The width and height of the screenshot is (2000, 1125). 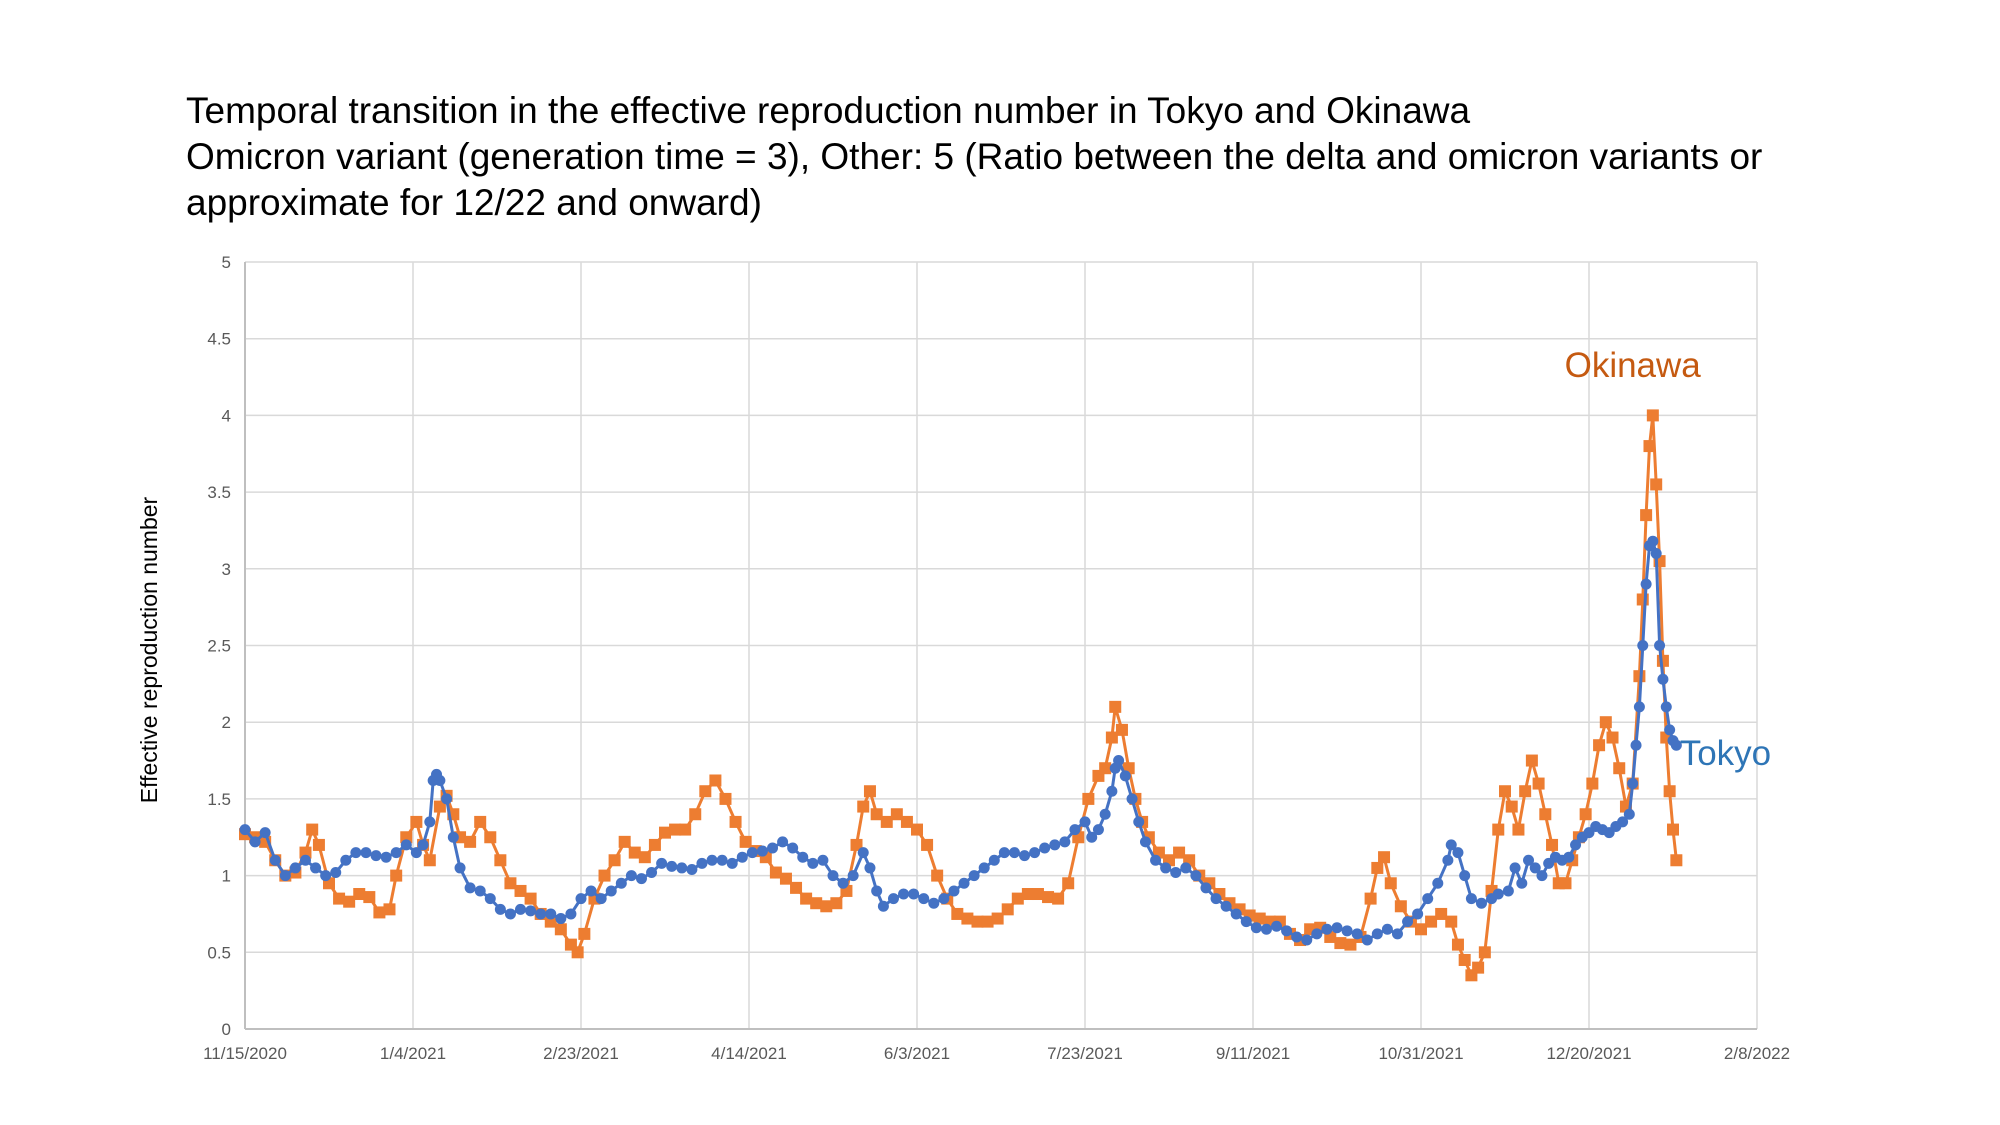 I want to click on series-labels: Okinawa Tokyo, so click(x=1668, y=559).